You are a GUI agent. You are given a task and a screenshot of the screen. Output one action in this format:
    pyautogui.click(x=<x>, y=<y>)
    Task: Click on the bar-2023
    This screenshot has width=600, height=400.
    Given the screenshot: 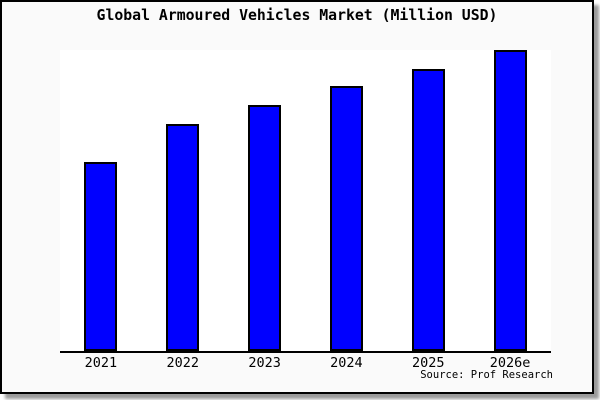 What is the action you would take?
    pyautogui.click(x=265, y=228)
    